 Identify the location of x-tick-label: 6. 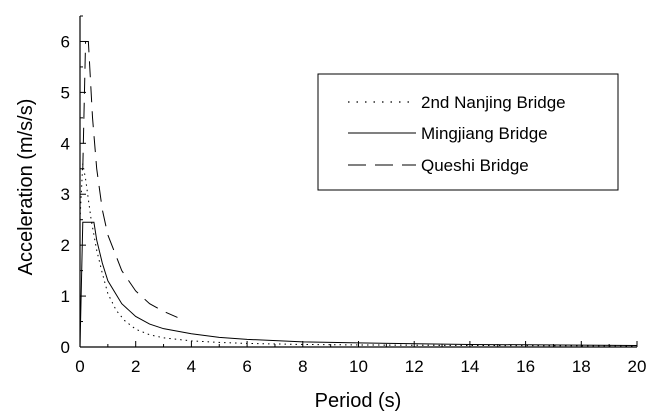
(246, 366).